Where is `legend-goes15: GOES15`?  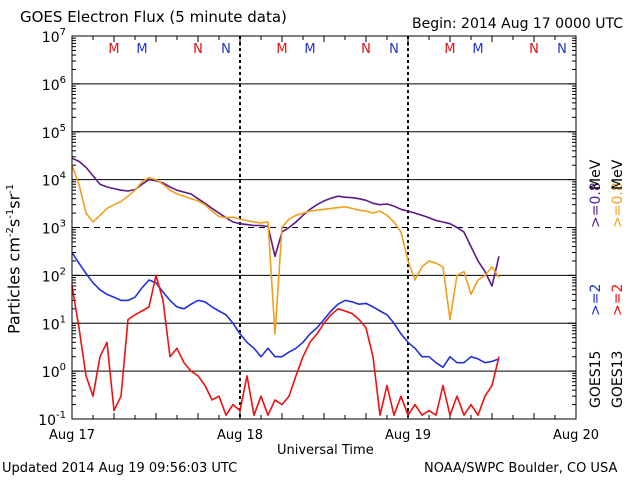 legend-goes15: GOES15 is located at coordinates (596, 379).